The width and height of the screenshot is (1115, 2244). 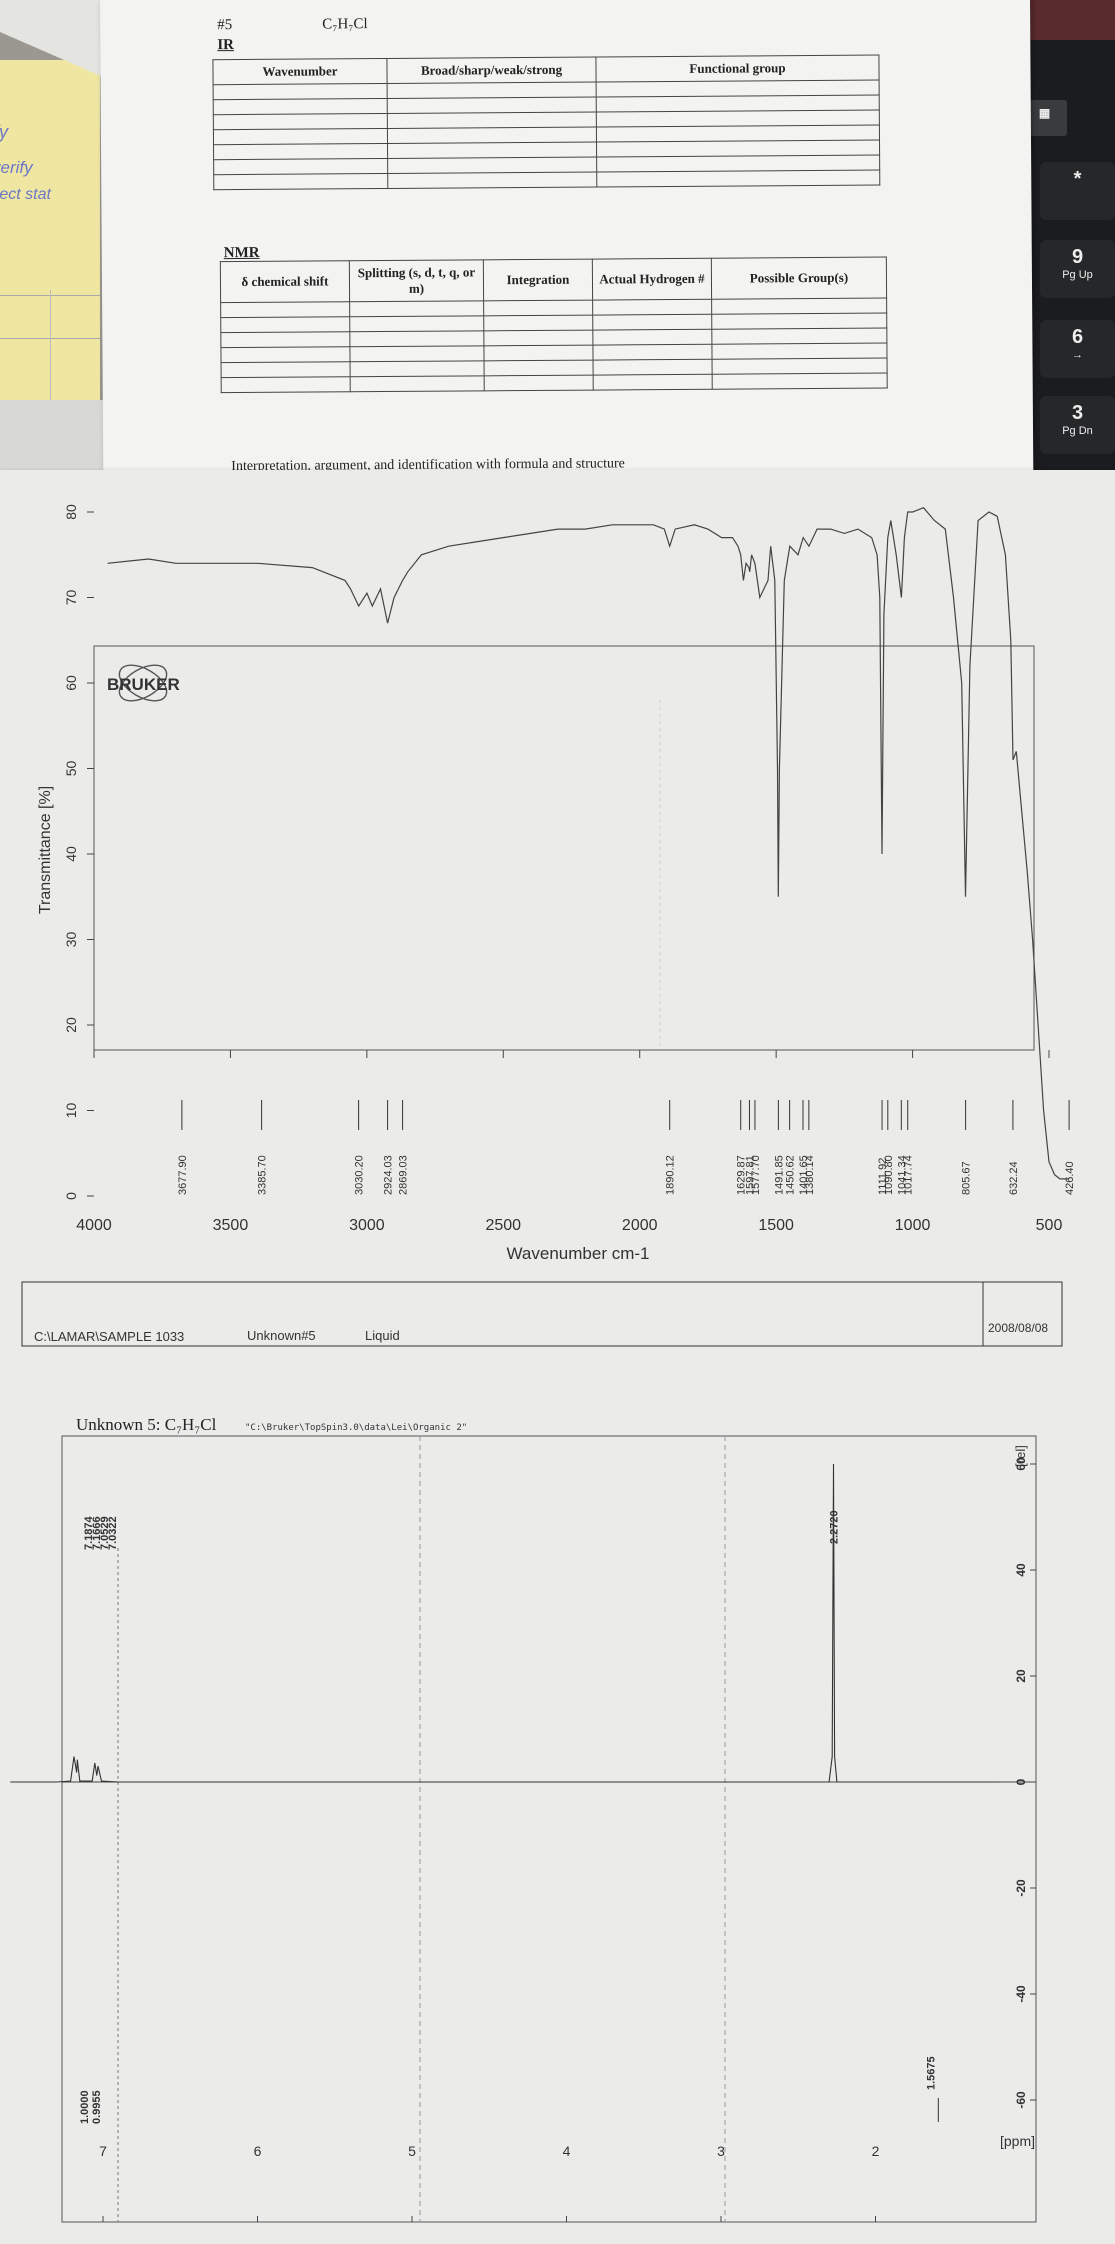 I want to click on nmr-y-tick-label: 0, so click(x=1021, y=1781).